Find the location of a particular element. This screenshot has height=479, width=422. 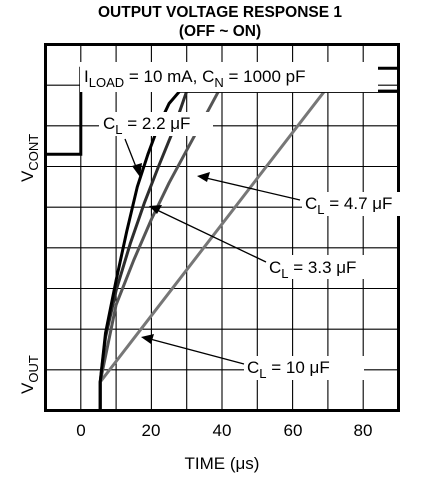

x-tick-label-40: 40 is located at coordinates (222, 430).